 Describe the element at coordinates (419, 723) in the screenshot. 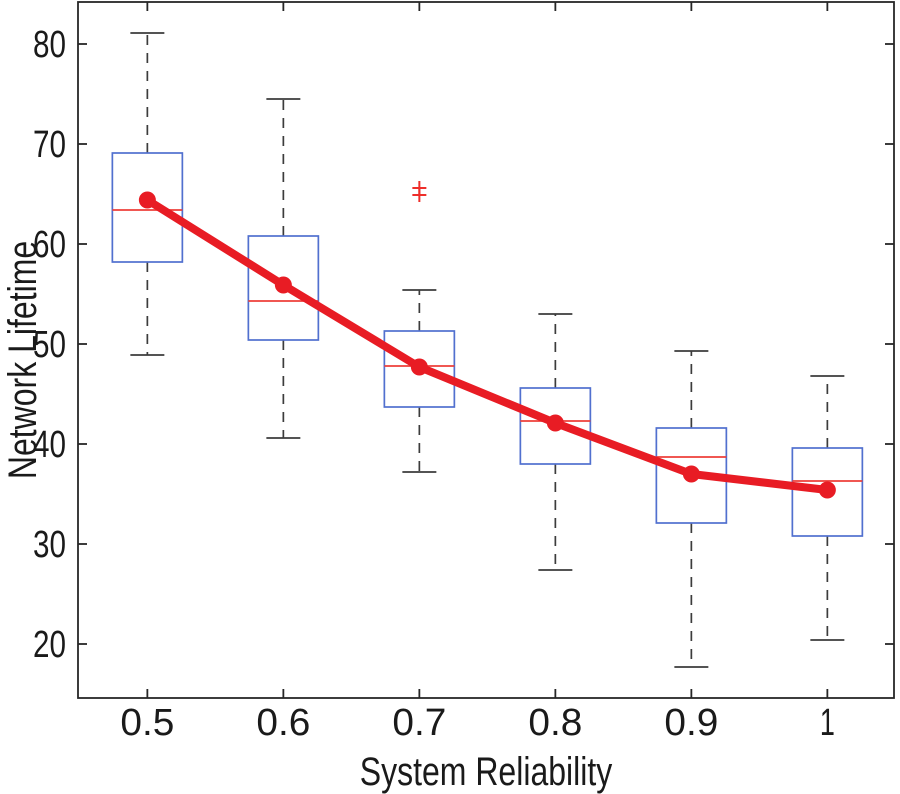

I see `x-tick-label: 0.7` at that location.